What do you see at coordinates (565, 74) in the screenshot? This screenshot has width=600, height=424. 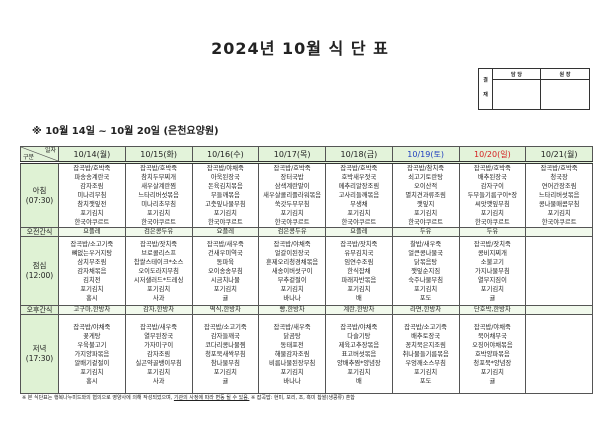 I see `approval-col-director: 원 장` at bounding box center [565, 74].